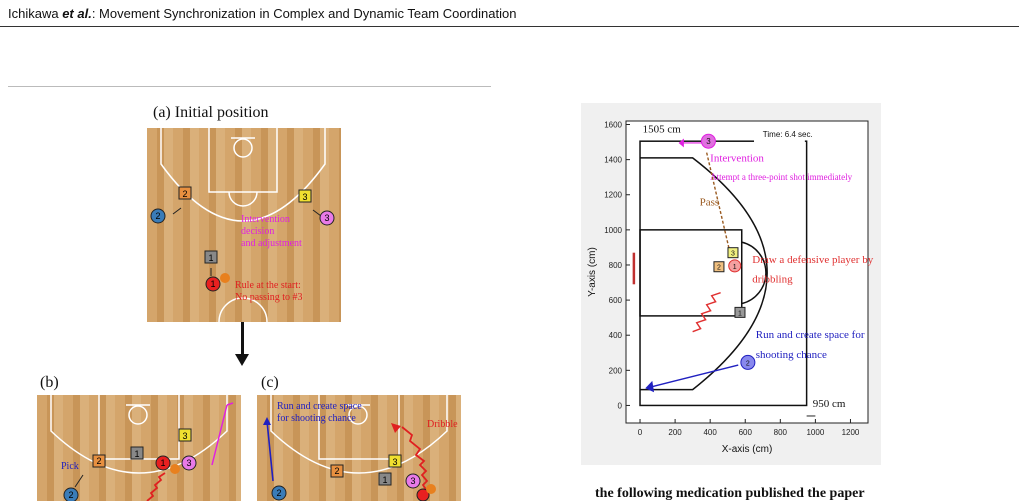 Image resolution: width=1019 pixels, height=502 pixels. What do you see at coordinates (98, 461) in the screenshot?
I see `b-defender-2-label: 2` at bounding box center [98, 461].